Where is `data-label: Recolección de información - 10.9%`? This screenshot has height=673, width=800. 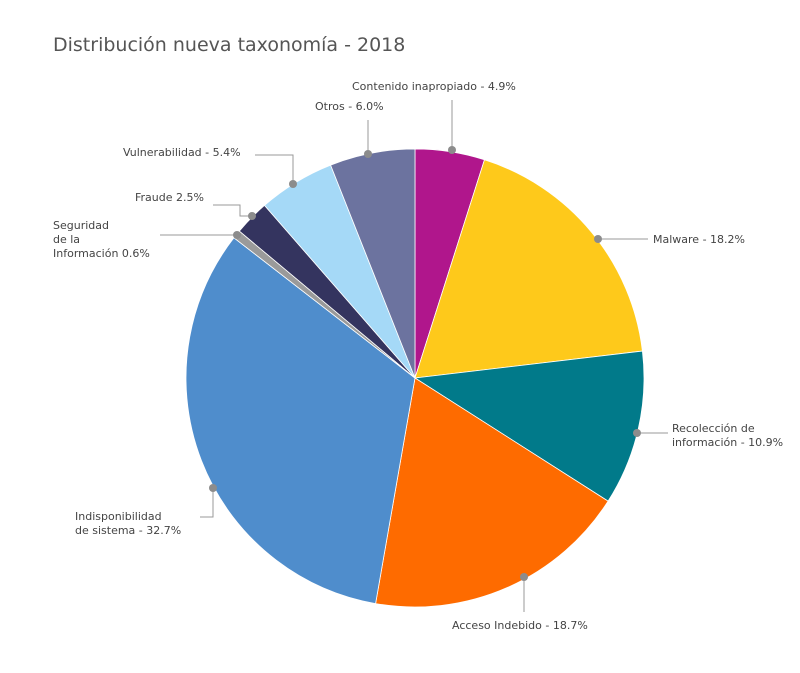 data-label: Recolección de información - 10.9% is located at coordinates (728, 435).